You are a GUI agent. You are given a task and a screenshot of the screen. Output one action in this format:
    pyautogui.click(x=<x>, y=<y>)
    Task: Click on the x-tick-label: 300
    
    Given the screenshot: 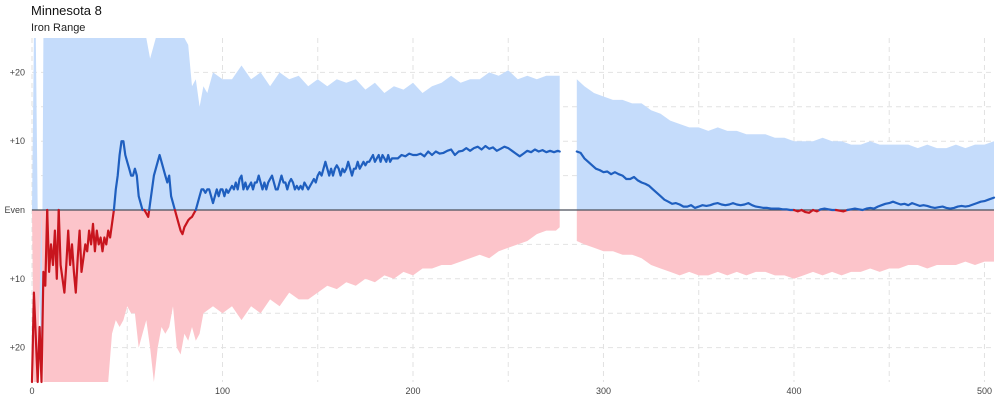 What is the action you would take?
    pyautogui.click(x=603, y=391)
    